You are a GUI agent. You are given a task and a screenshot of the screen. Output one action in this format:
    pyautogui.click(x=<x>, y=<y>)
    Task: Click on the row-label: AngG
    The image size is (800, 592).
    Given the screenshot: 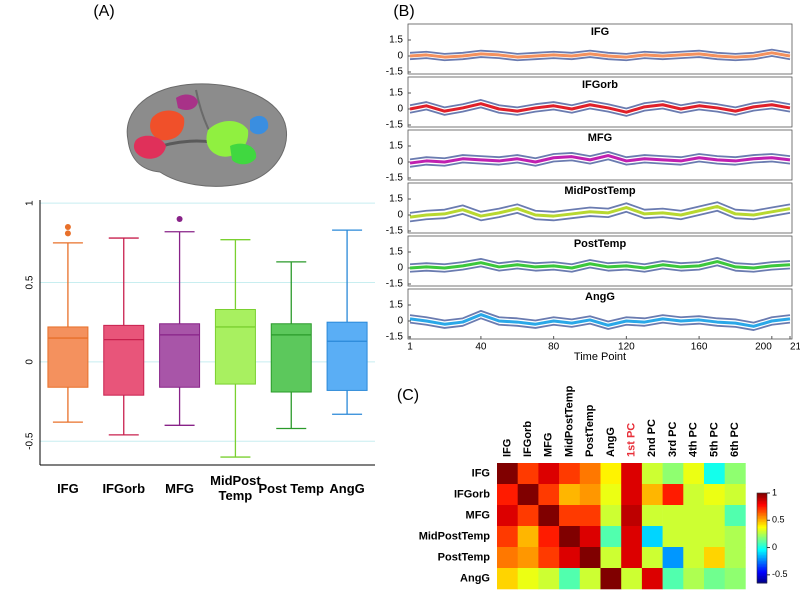 What is the action you would take?
    pyautogui.click(x=475, y=578)
    